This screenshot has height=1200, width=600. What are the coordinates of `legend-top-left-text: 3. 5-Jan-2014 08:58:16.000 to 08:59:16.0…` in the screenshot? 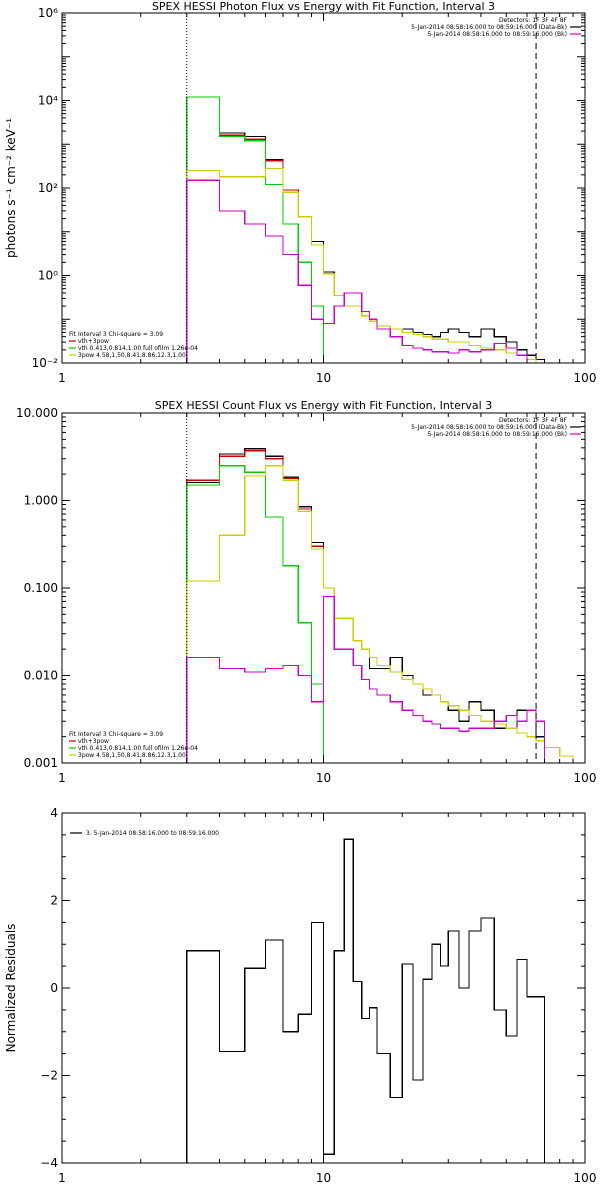 It's located at (152, 833).